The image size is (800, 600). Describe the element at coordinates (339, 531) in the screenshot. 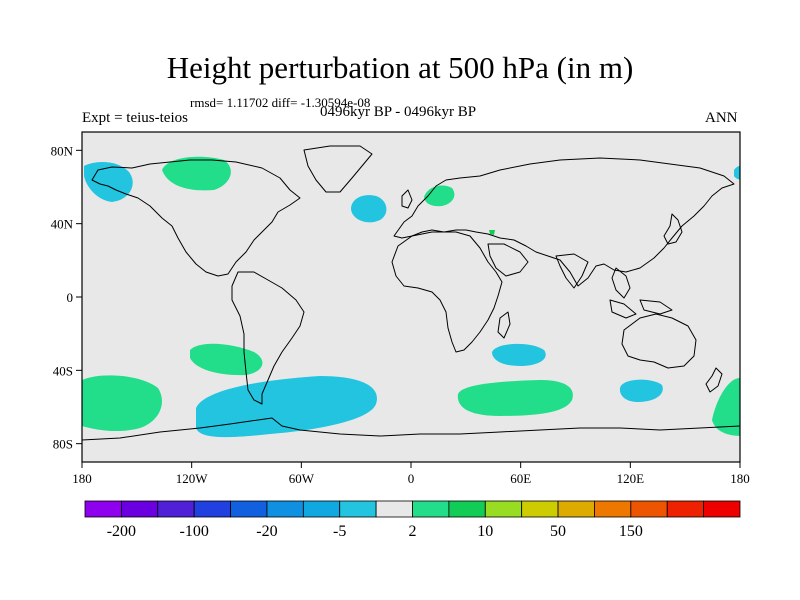

I see `colorbar-label: -5` at that location.